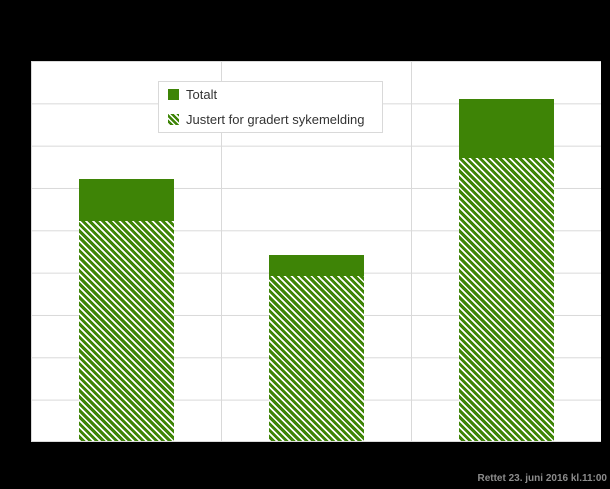 This screenshot has width=610, height=489. I want to click on legend-label: Totalt, so click(202, 94).